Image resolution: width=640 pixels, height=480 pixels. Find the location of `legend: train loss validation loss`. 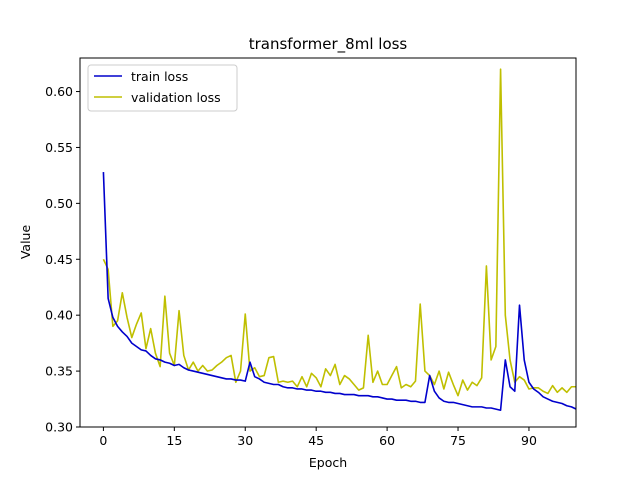

legend: train loss validation loss is located at coordinates (162, 88).